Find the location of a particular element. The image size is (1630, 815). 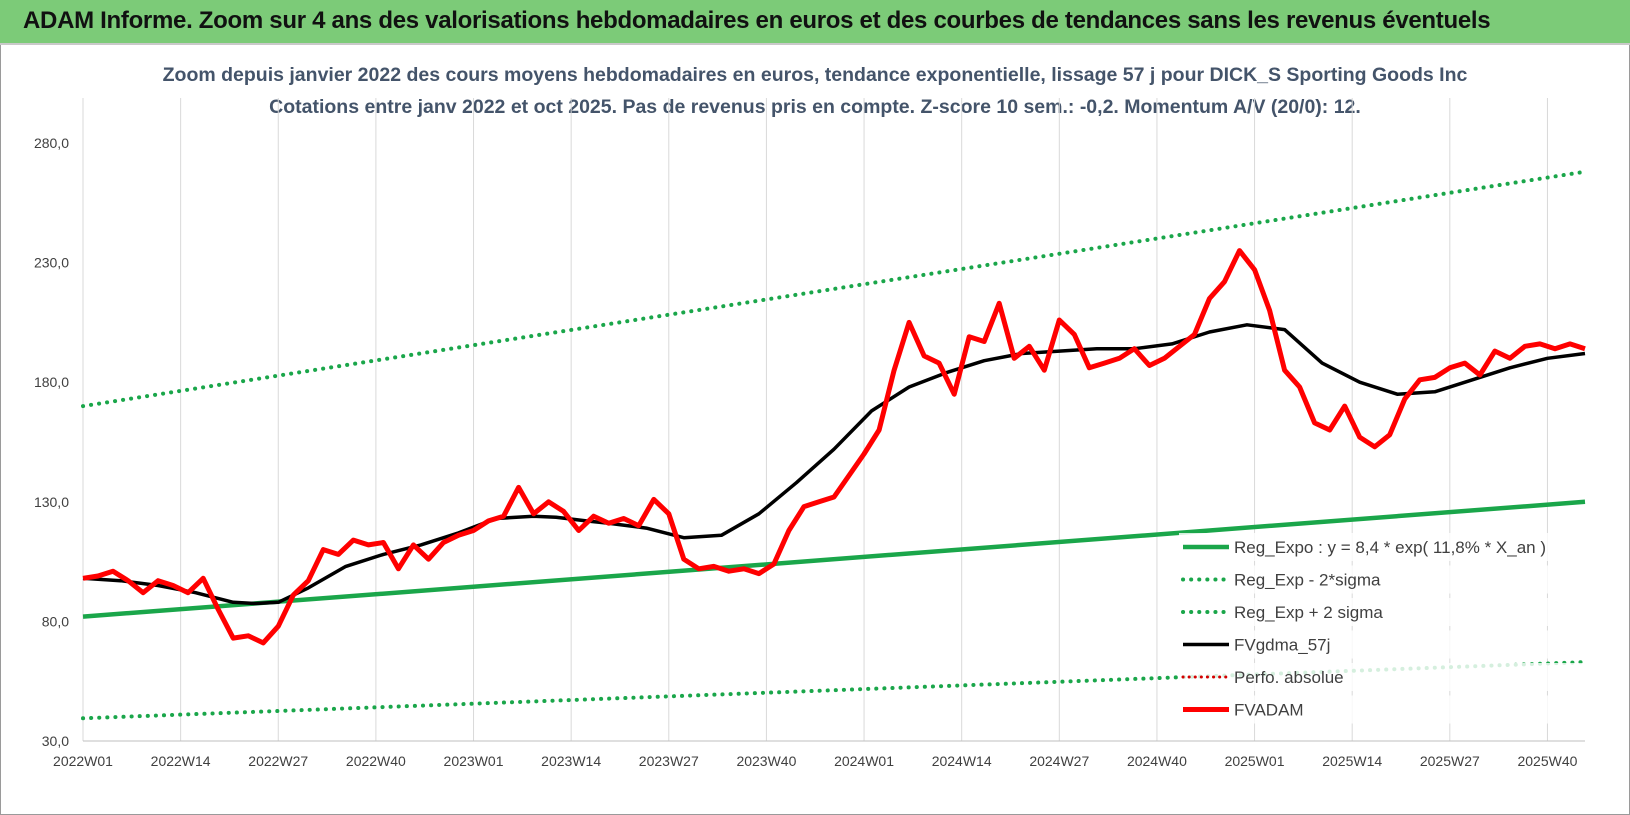

y-tick-label: 180,0 is located at coordinates (51, 382).